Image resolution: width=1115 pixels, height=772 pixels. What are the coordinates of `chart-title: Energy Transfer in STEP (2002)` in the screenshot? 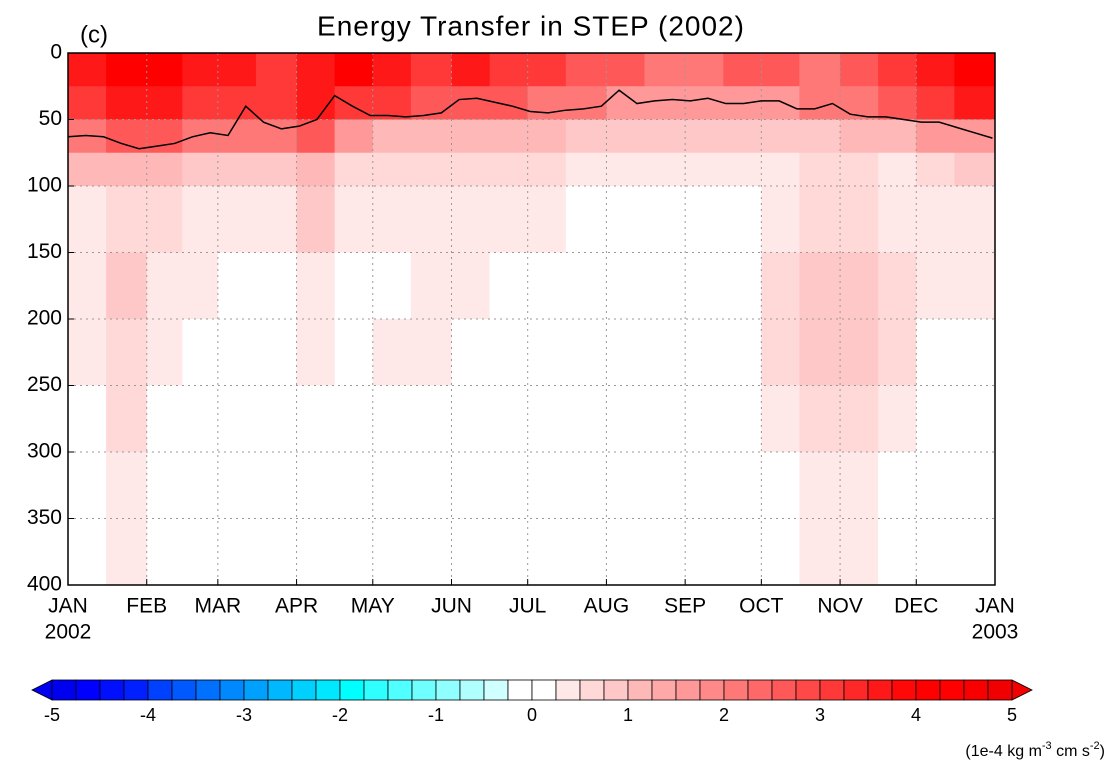 It's located at (531, 25).